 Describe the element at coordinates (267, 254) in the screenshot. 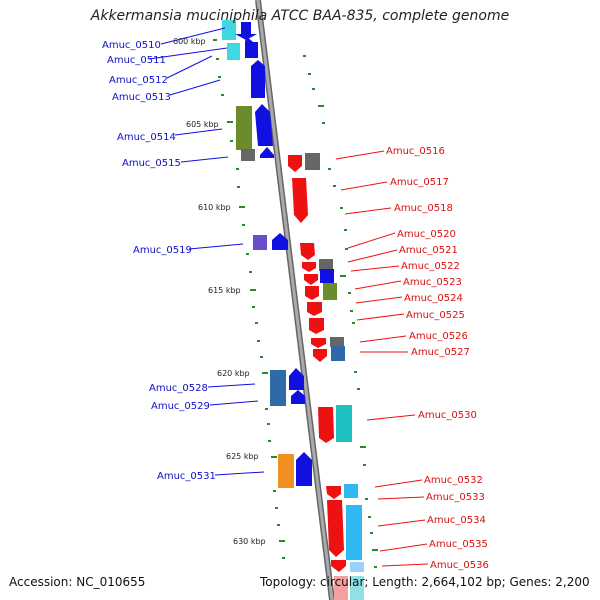

I see `forward-genes` at that location.